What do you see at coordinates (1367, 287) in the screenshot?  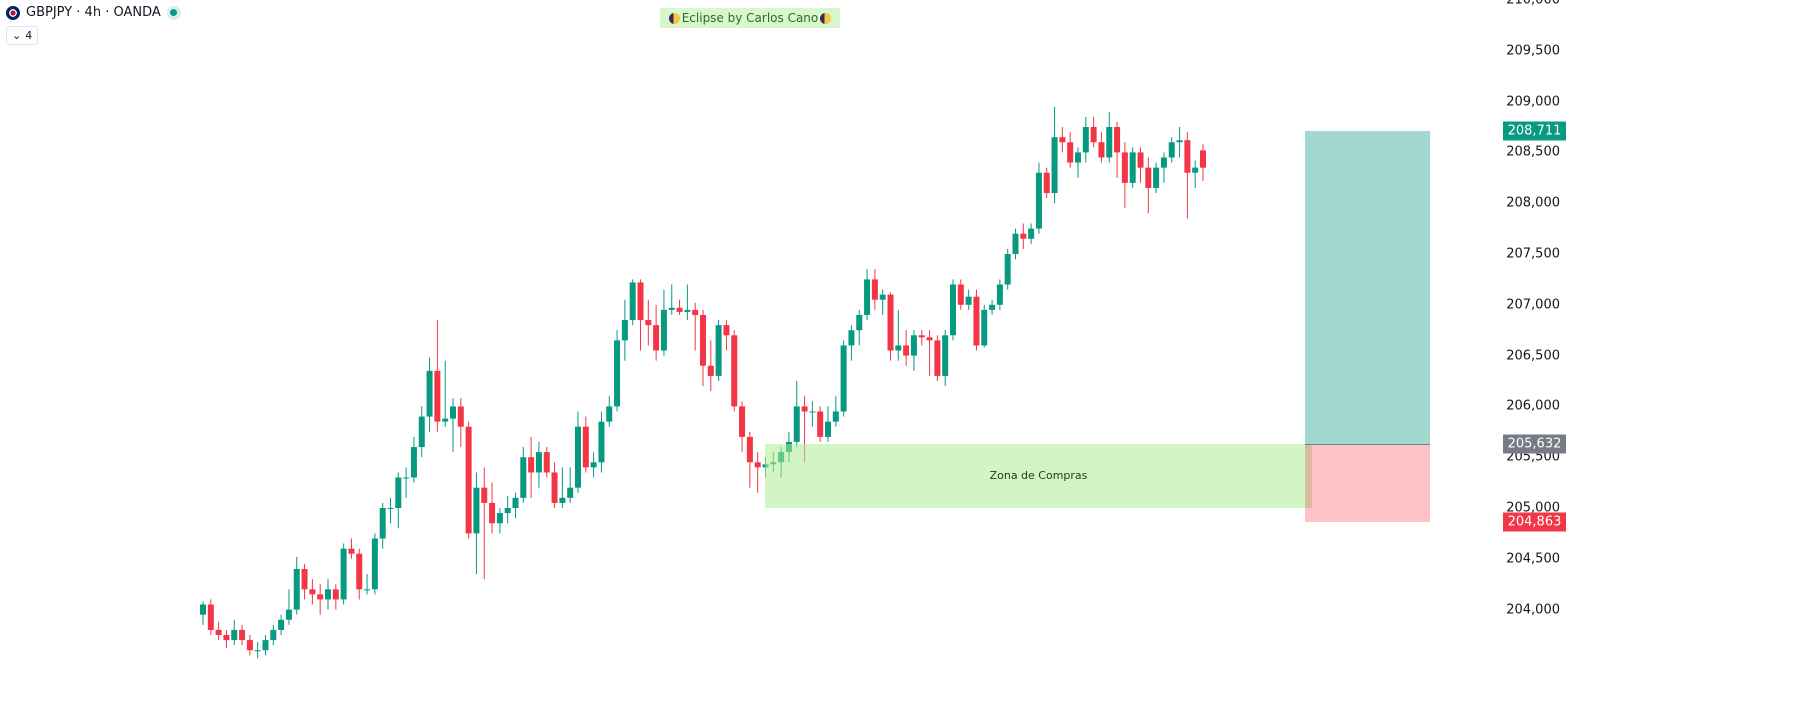 I see `long-position-target-area` at bounding box center [1367, 287].